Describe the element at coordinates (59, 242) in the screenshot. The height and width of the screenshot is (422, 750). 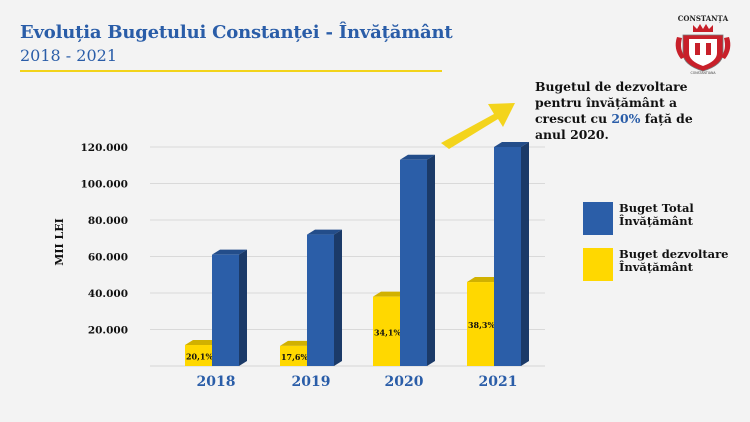
I see `y-axis-label: MII LEI` at that location.